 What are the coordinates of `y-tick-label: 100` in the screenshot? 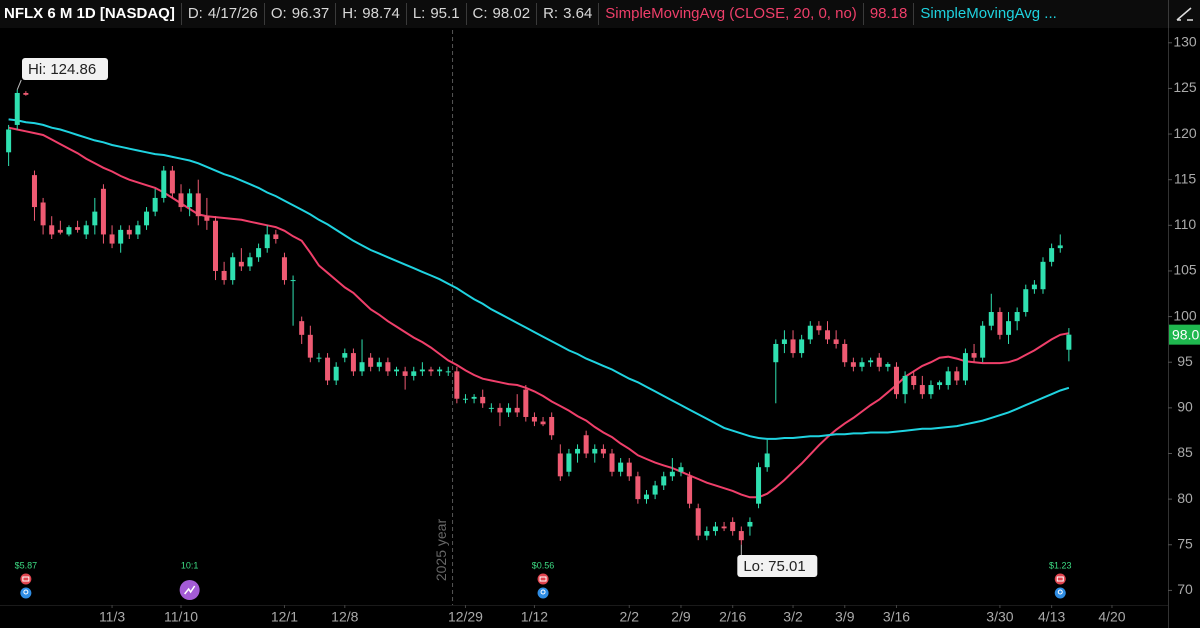 It's located at (1185, 315).